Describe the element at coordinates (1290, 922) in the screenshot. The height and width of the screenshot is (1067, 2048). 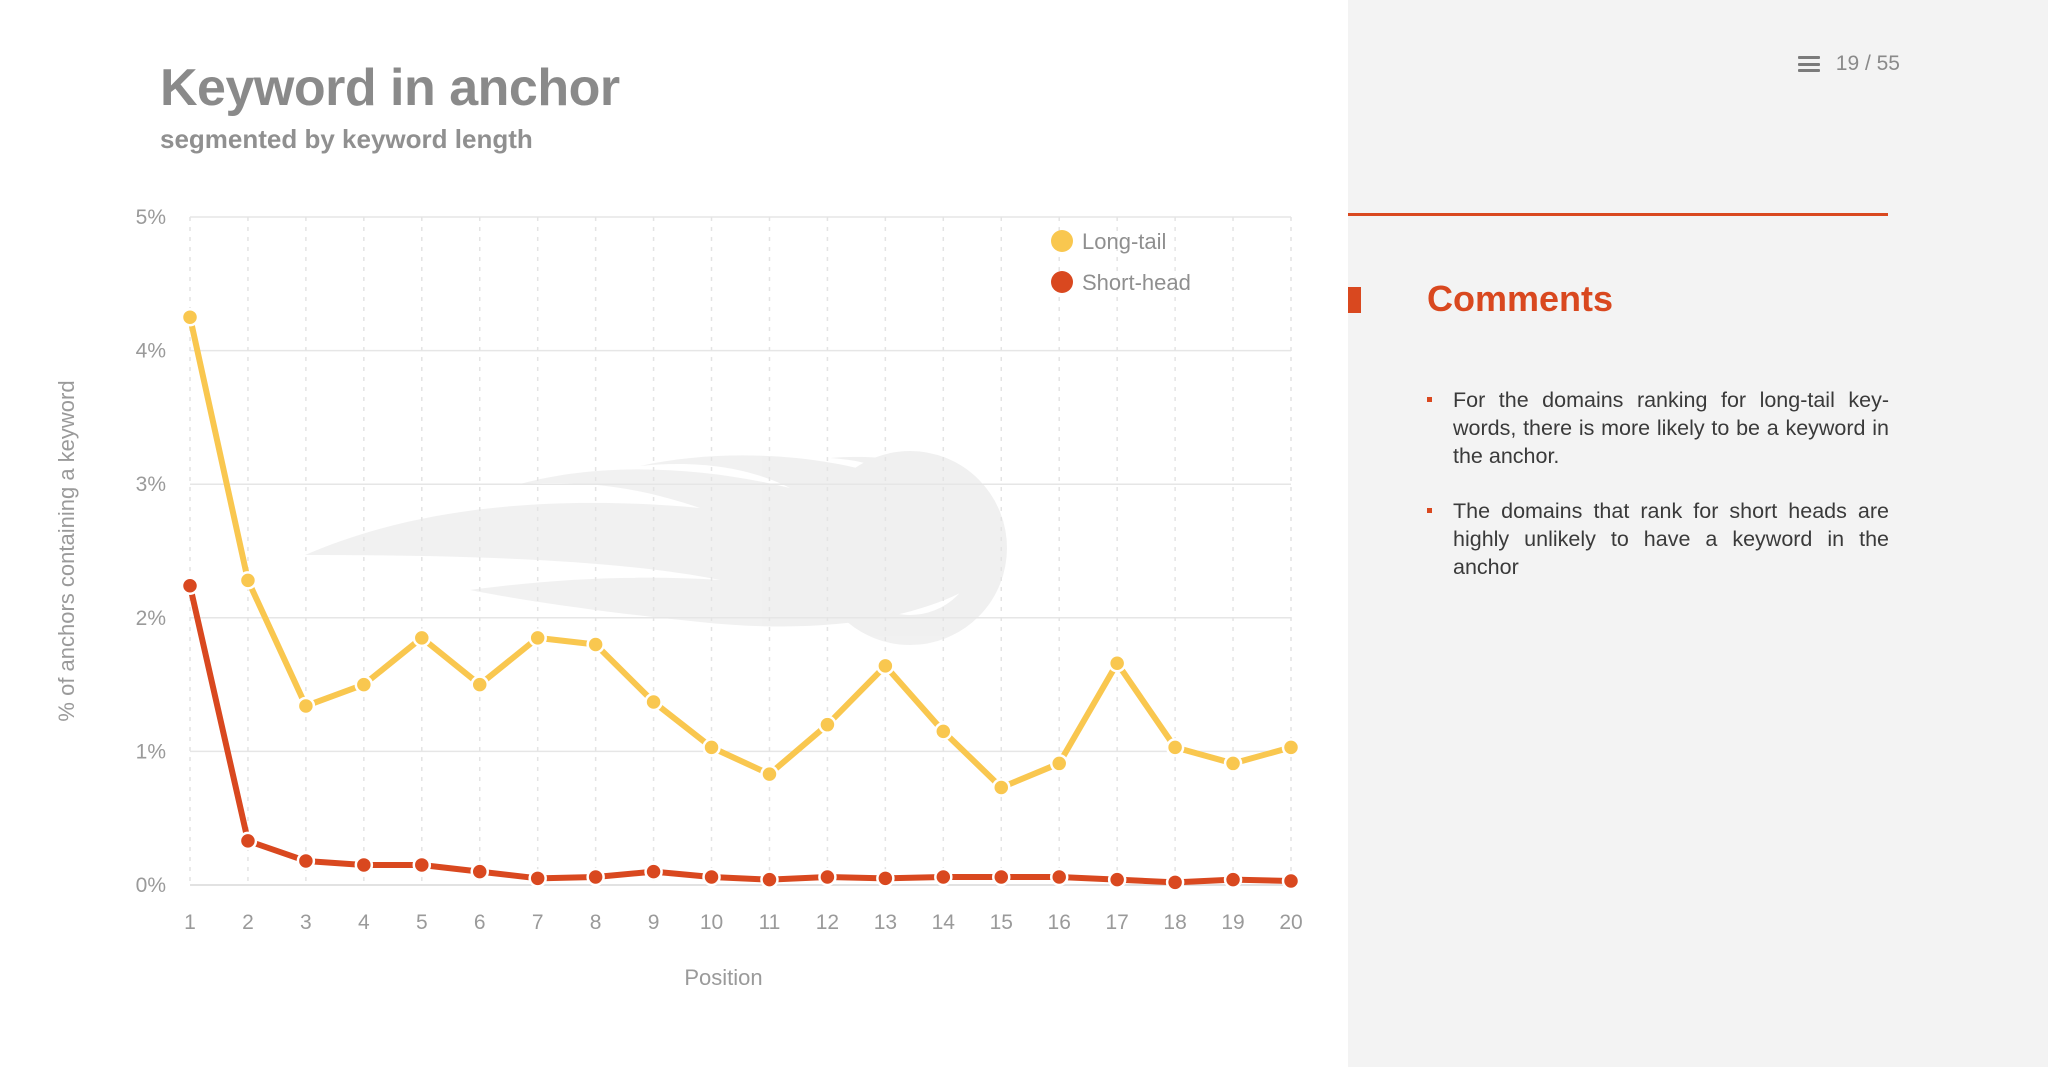
I see `x-tick-label: 20` at that location.